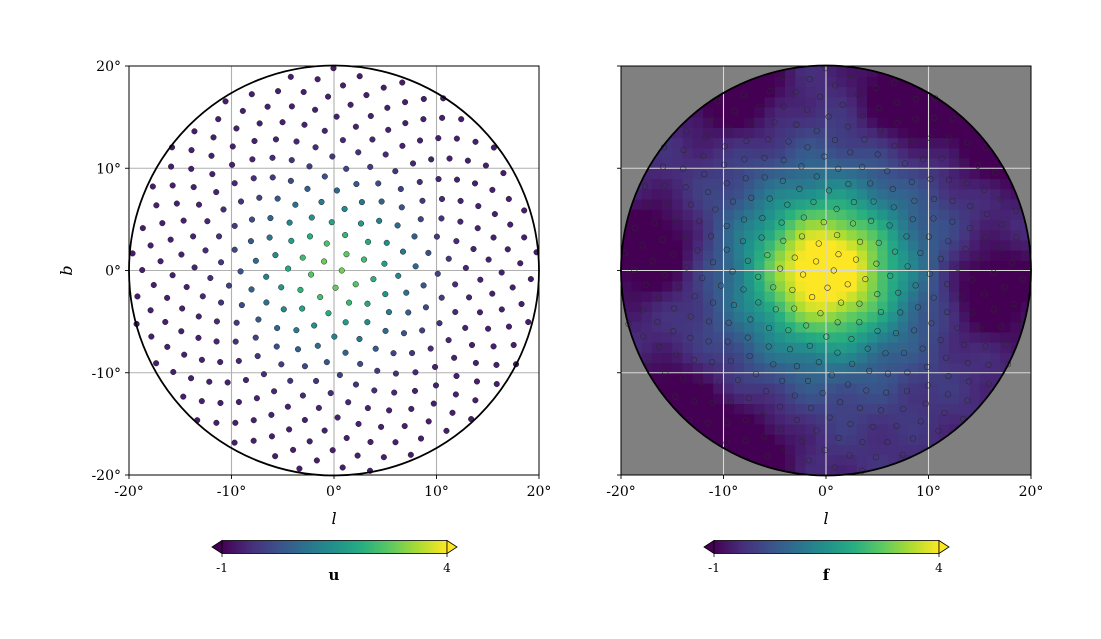  I want to click on right-colorbar-extend-max, so click(944, 547).